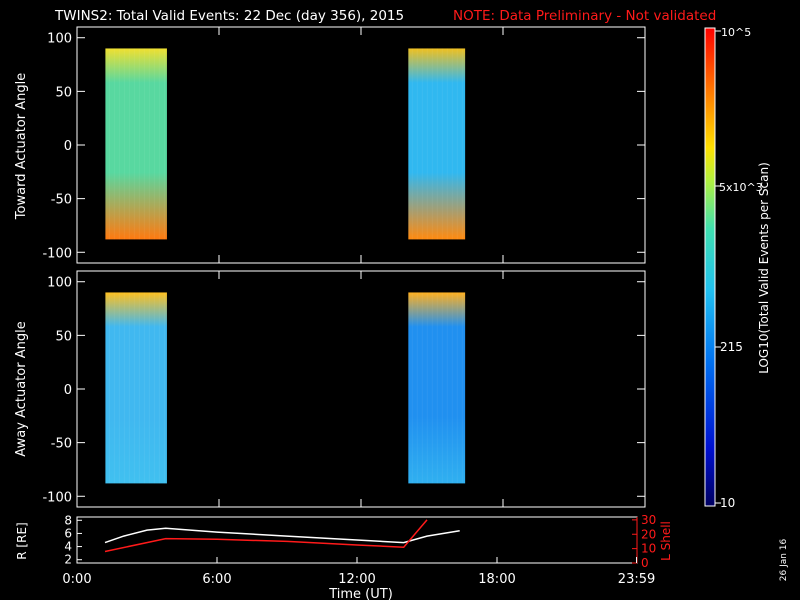 Image resolution: width=800 pixels, height=600 pixels. I want to click on x-tick-label: 23:59, so click(636, 579).